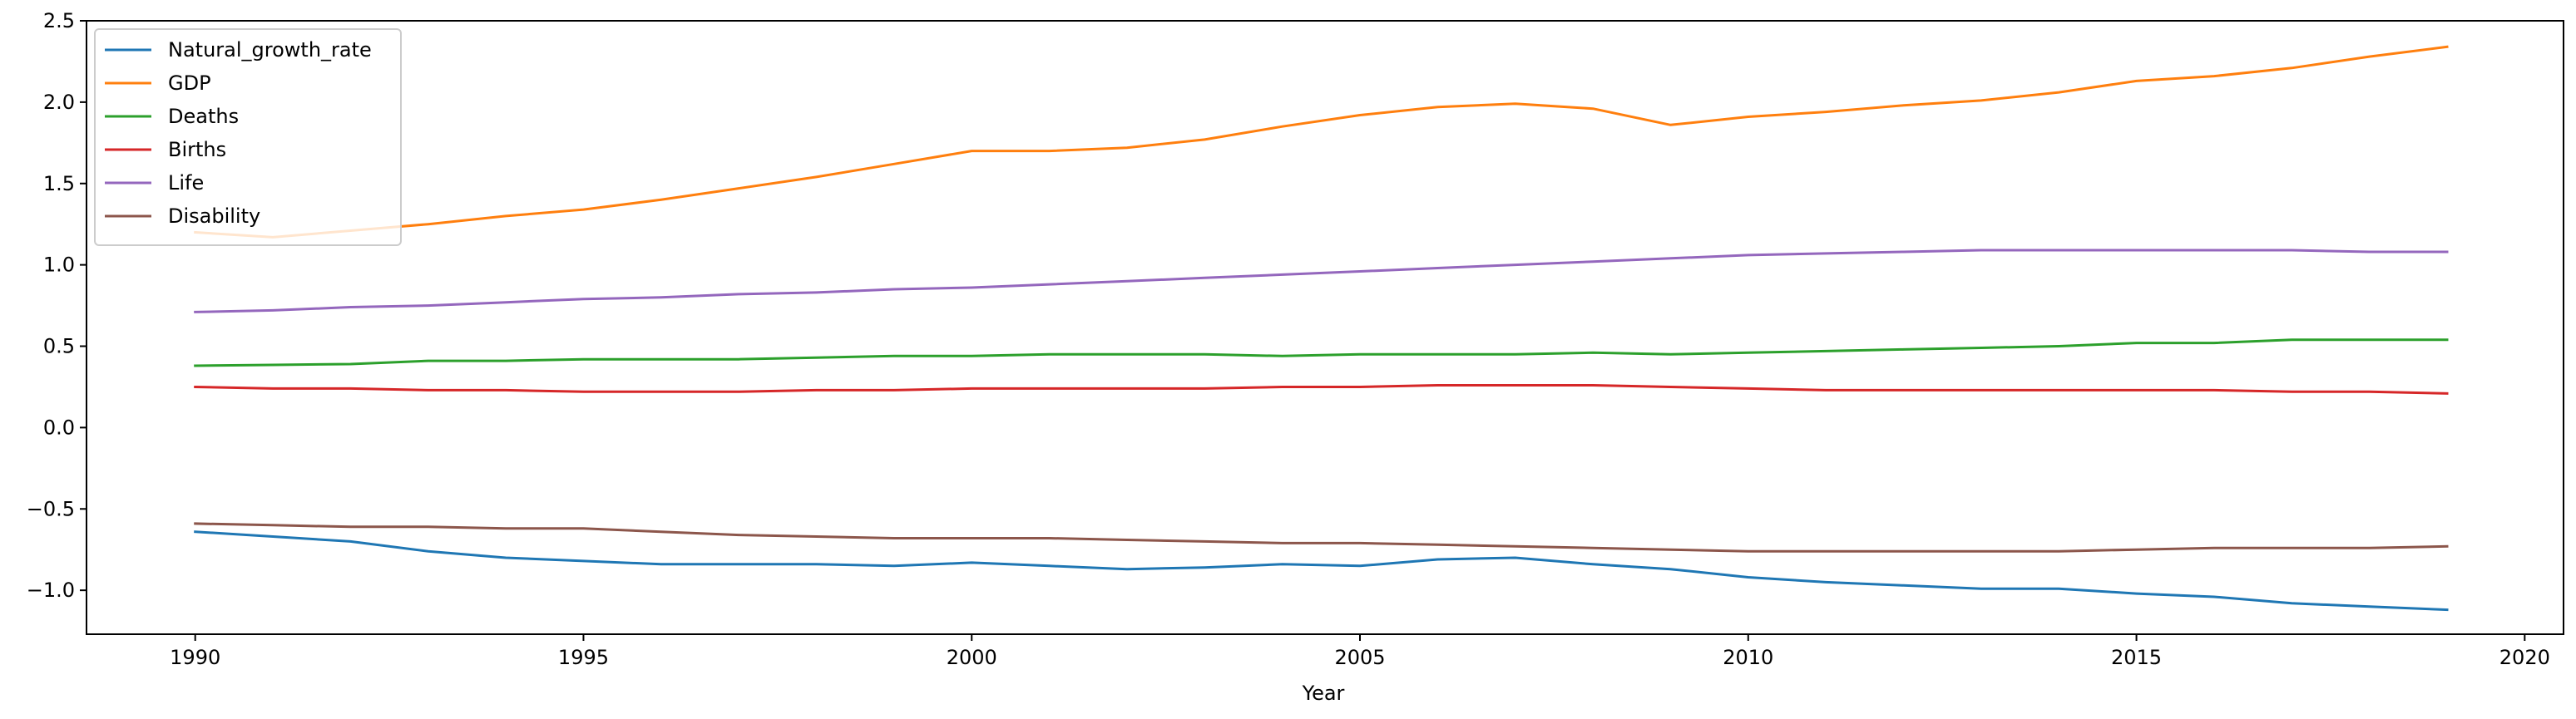 The image size is (2576, 719). What do you see at coordinates (1321, 352) in the screenshot?
I see `series-line-deaths` at bounding box center [1321, 352].